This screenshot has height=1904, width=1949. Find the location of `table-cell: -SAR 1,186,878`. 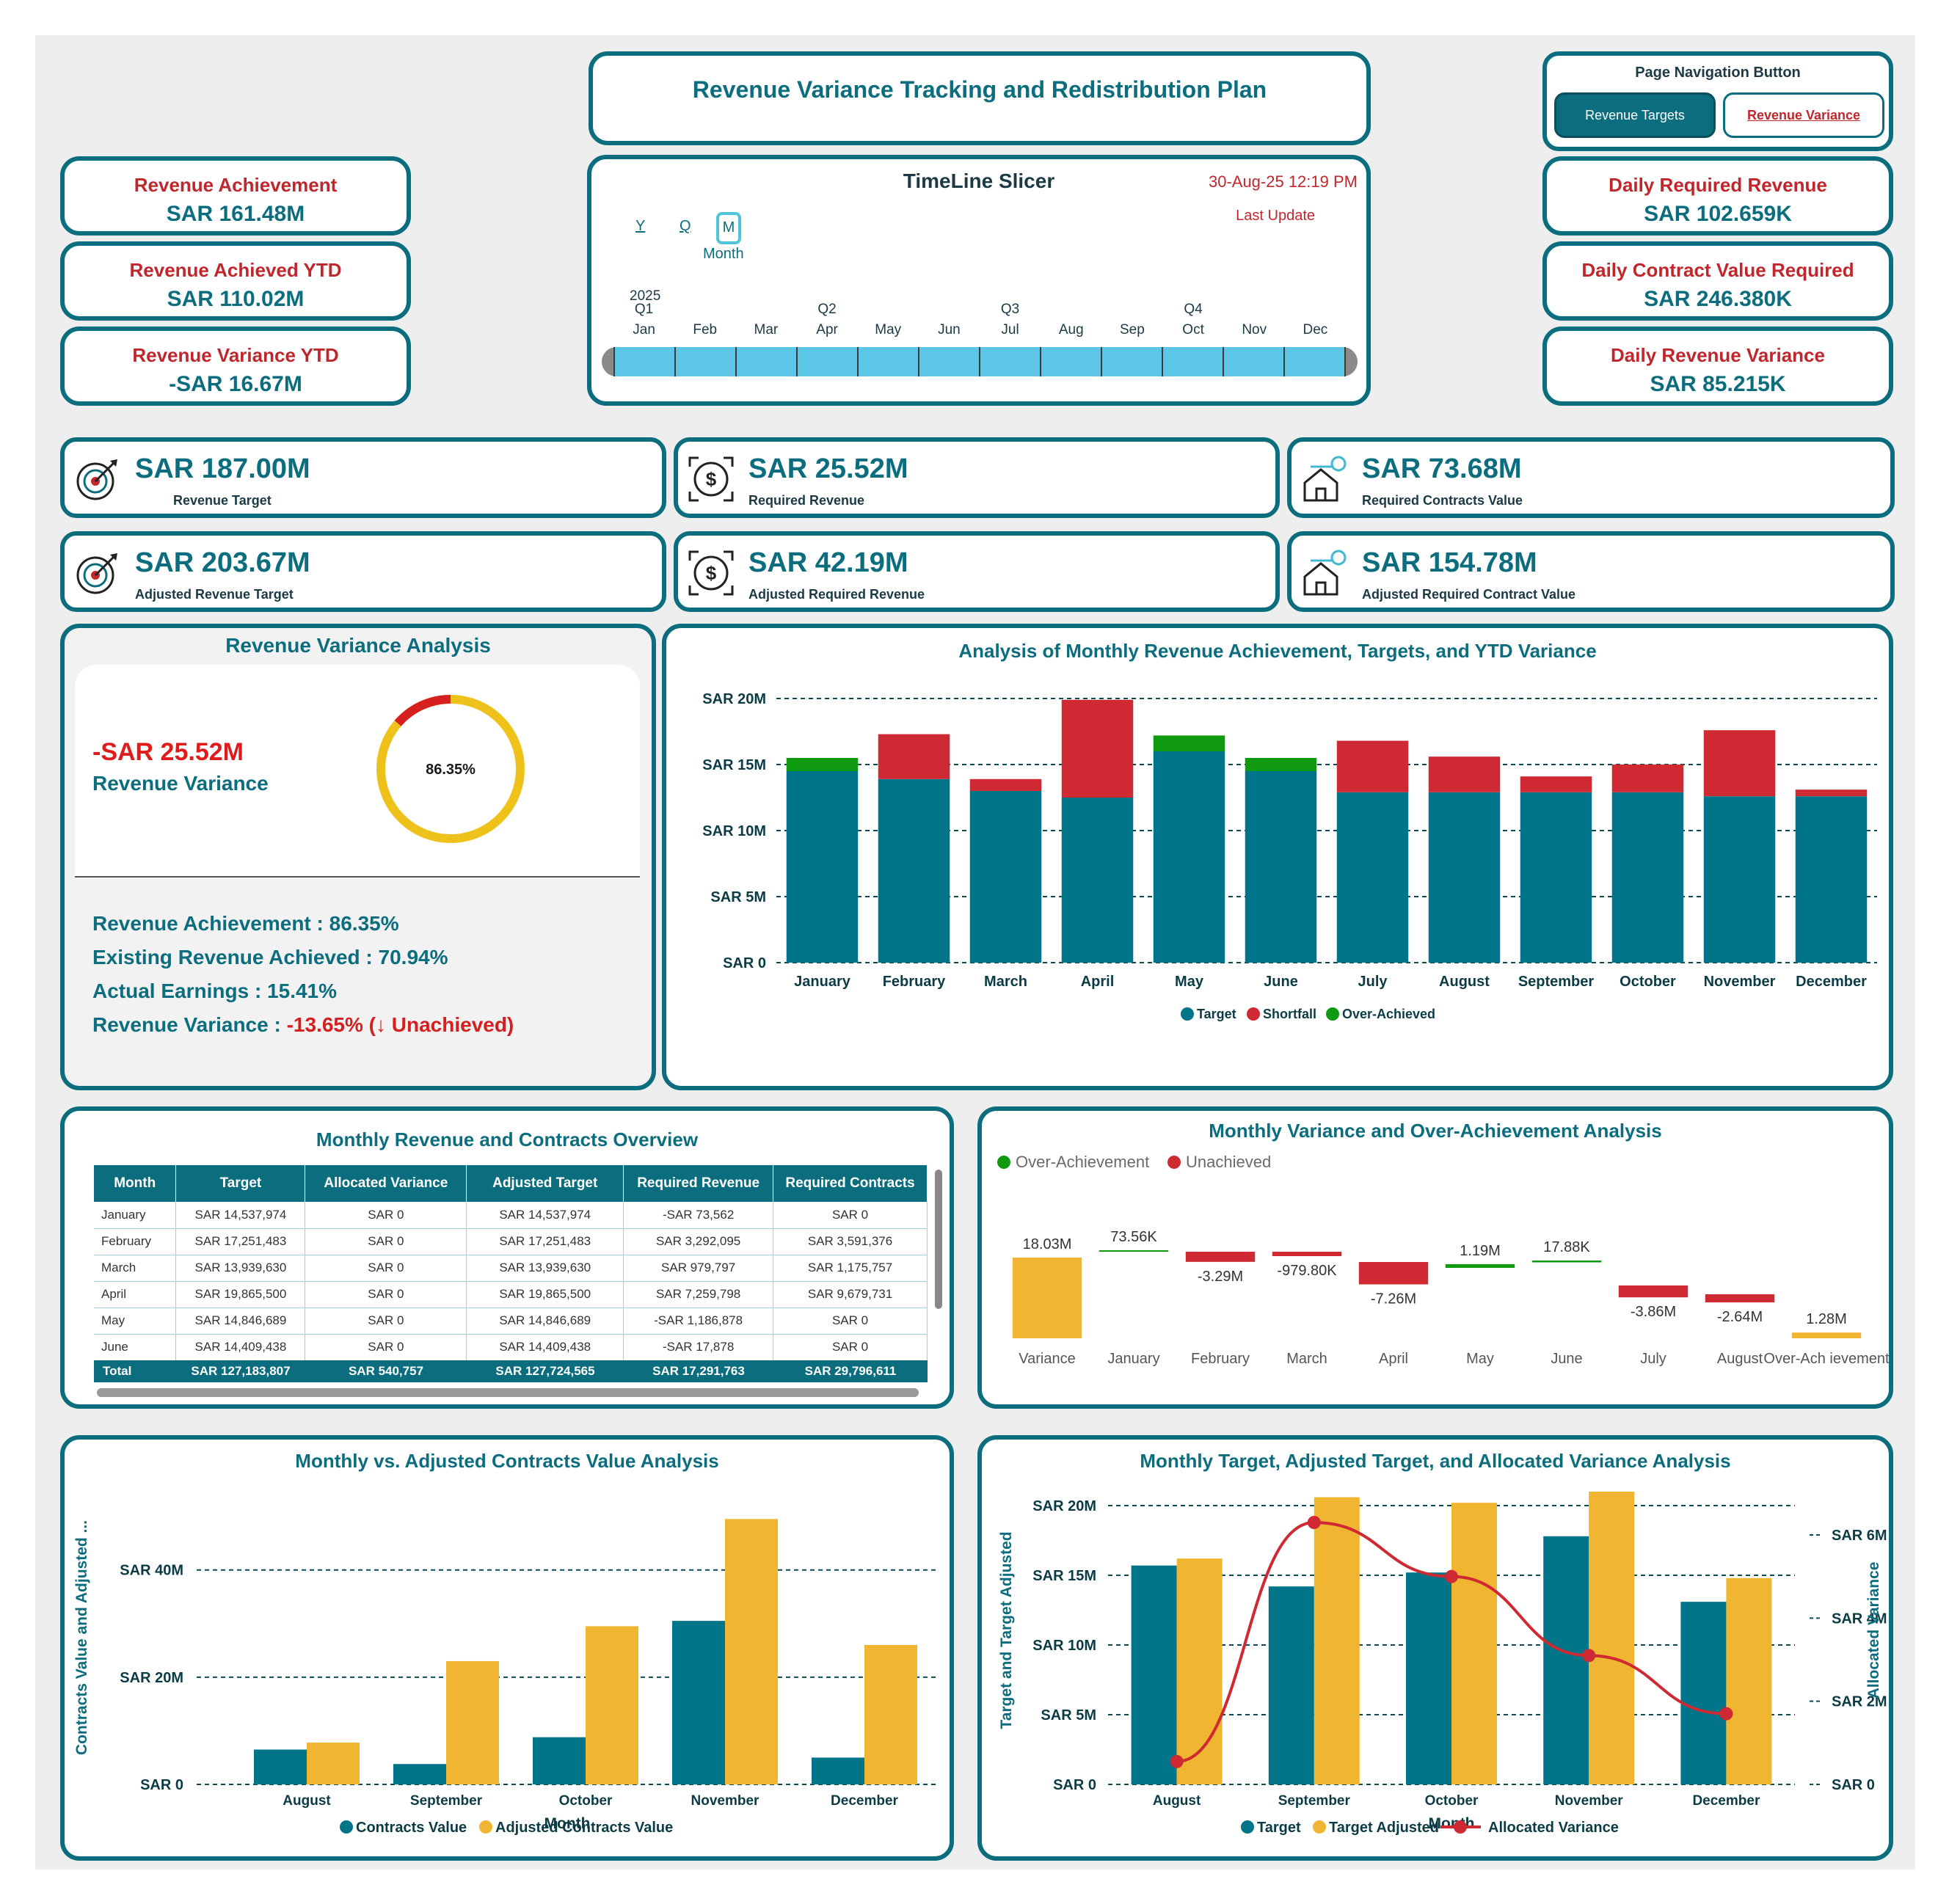

table-cell: -SAR 1,186,878 is located at coordinates (698, 1321).